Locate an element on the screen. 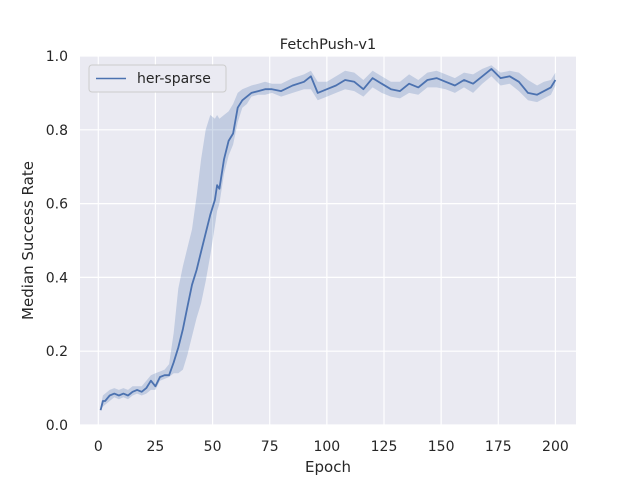 Image resolution: width=640 pixels, height=480 pixels. x-tick-label: 75 is located at coordinates (270, 447).